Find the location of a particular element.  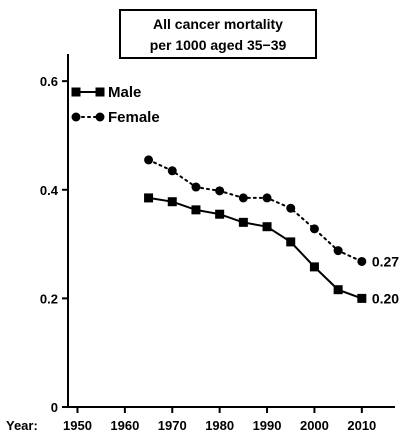

x-axis-ticks: 1950 1960 1970 1980 1990 2000 2010 is located at coordinates (219, 420).